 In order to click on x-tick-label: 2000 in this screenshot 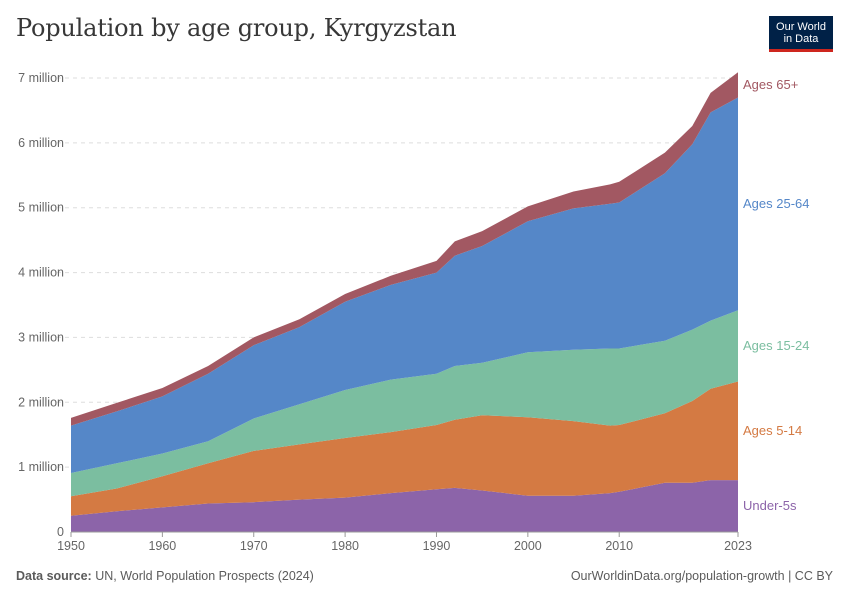, I will do `click(528, 546)`.